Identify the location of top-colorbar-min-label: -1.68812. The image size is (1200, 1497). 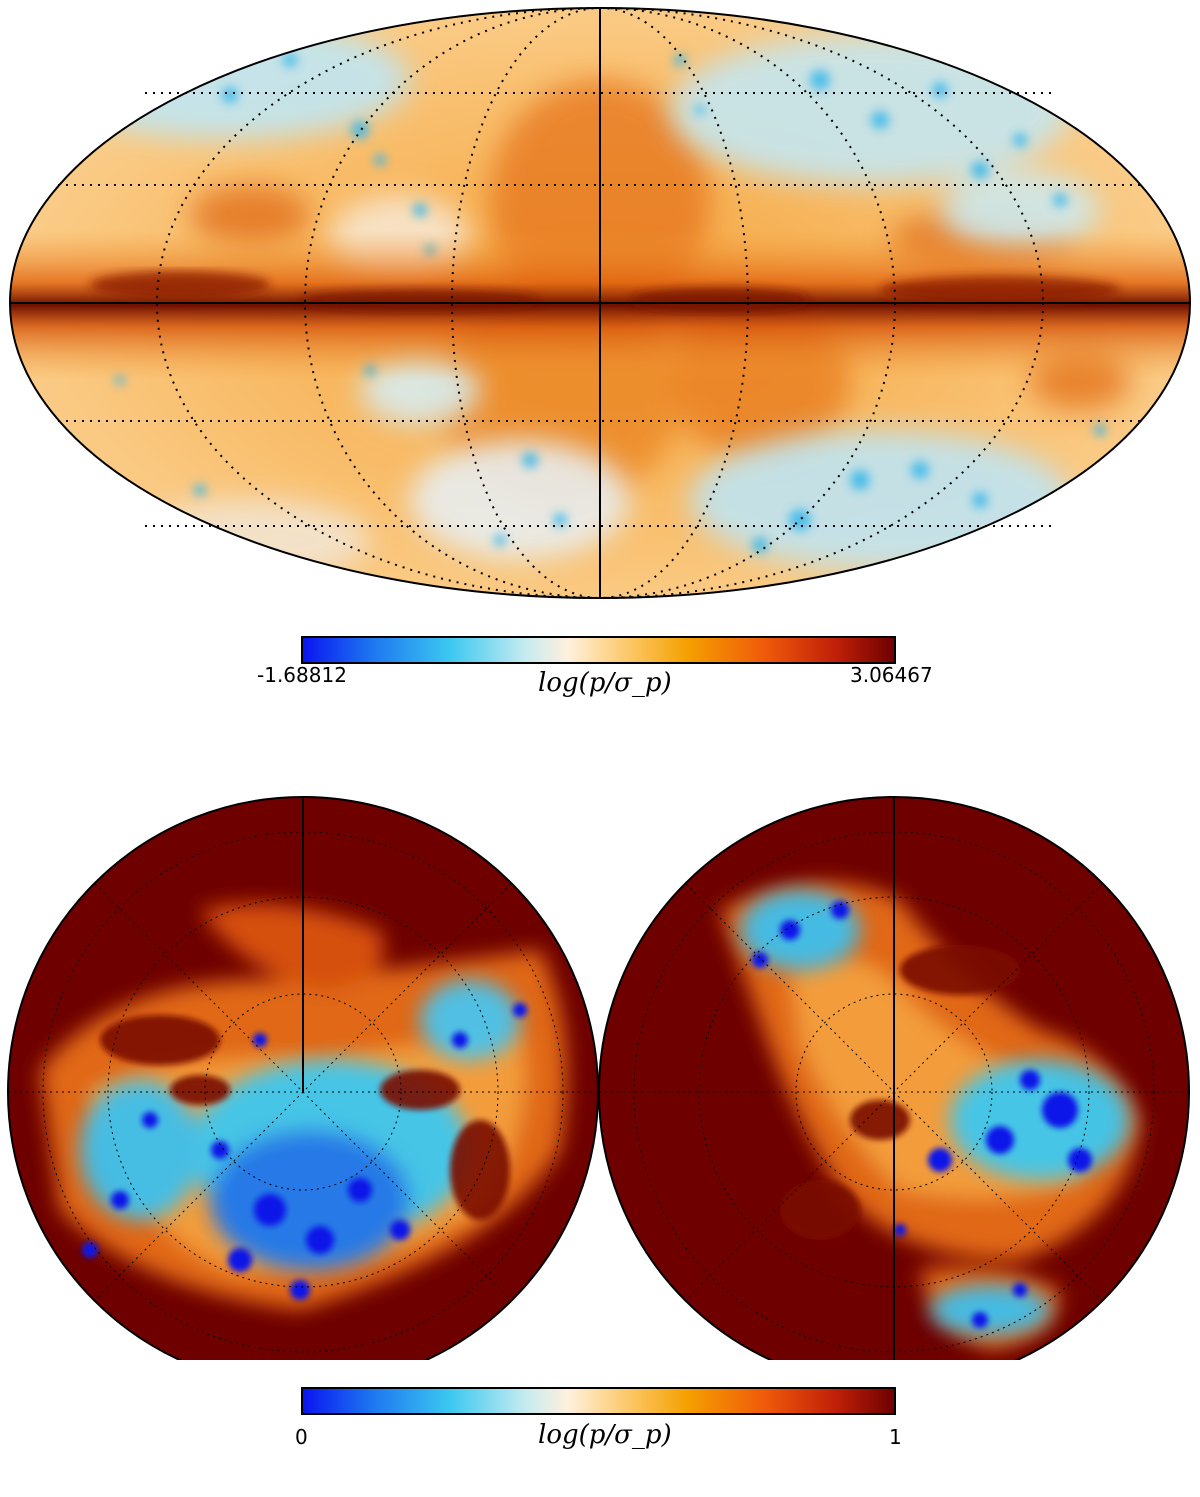
(302, 675).